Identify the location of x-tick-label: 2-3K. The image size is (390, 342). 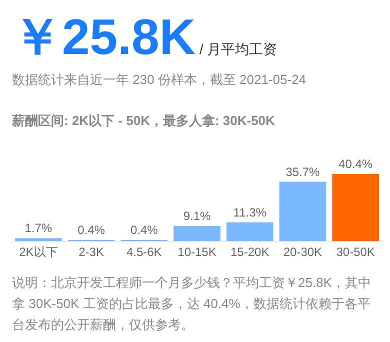
(91, 252).